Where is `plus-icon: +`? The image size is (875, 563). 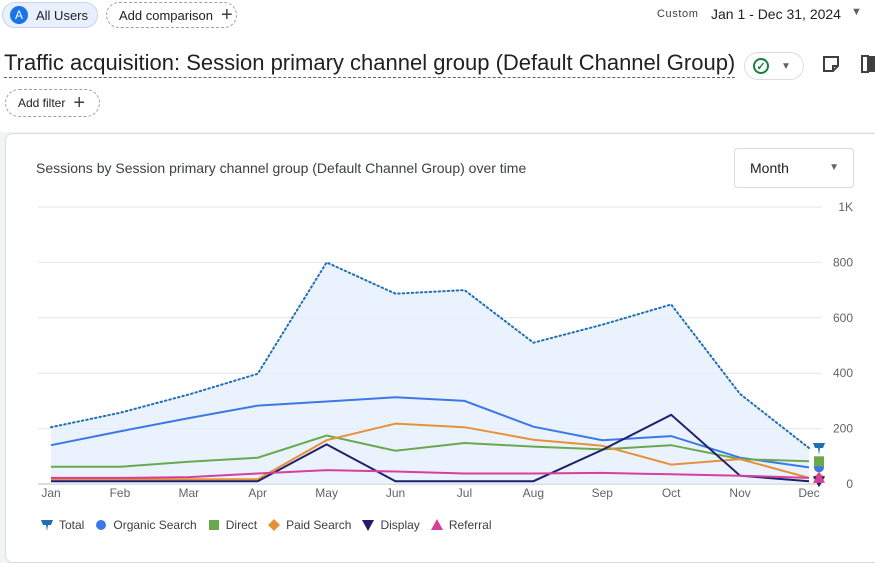 plus-icon: + is located at coordinates (79, 103).